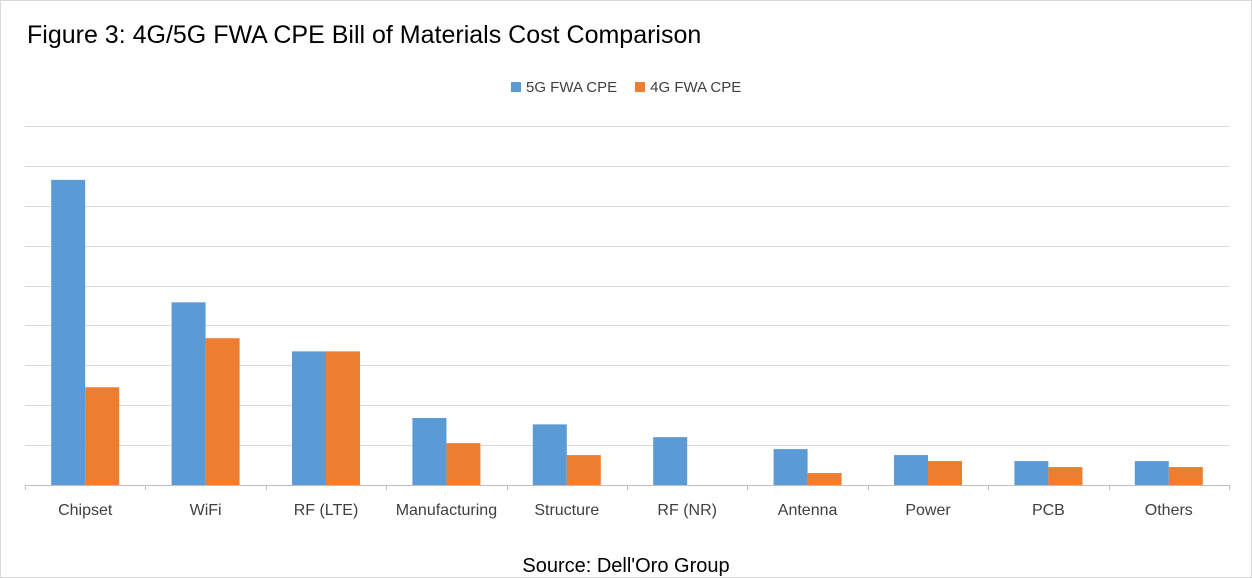 This screenshot has width=1252, height=578. I want to click on chart-legend: 5G FWA CPE 4G FWA CPE, so click(635, 87).